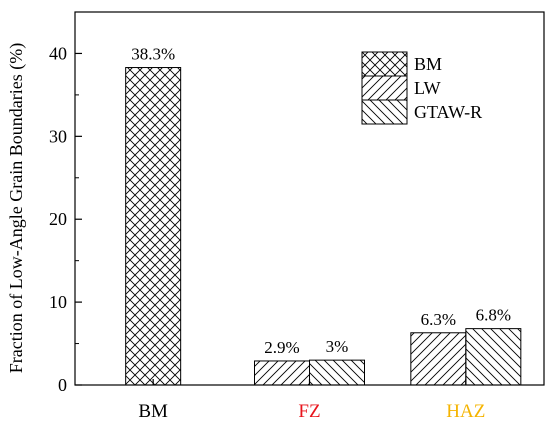 This screenshot has width=550, height=427. What do you see at coordinates (337, 346) in the screenshot?
I see `data-label: 3%` at bounding box center [337, 346].